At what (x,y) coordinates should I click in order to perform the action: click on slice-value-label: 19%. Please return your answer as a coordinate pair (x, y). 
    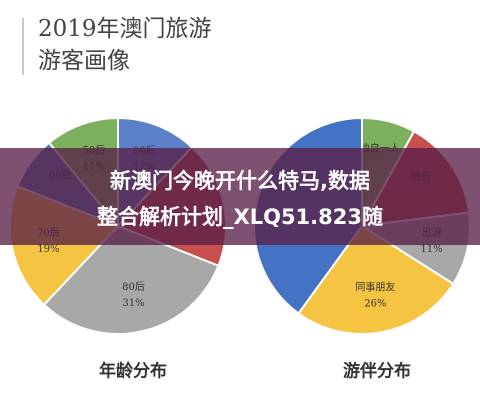
    Looking at the image, I should click on (48, 249).